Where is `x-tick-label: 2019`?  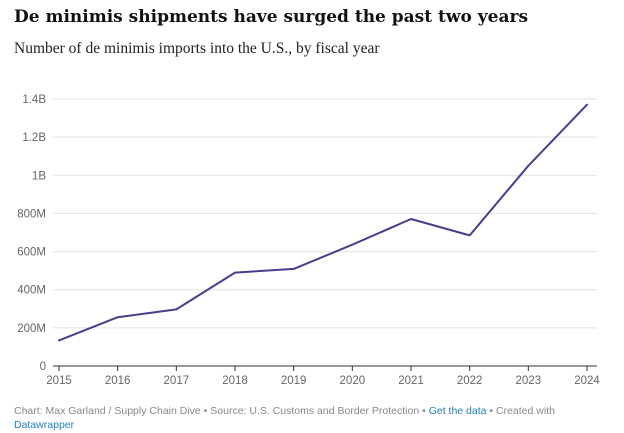
x-tick-label: 2019 is located at coordinates (294, 381).